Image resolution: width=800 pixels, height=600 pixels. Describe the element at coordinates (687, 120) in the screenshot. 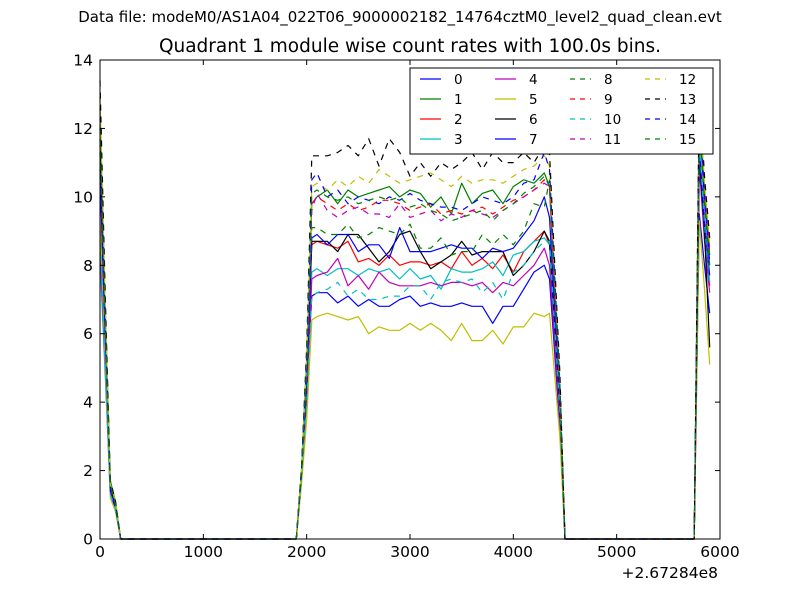

I see `legend-label-14: 14` at that location.